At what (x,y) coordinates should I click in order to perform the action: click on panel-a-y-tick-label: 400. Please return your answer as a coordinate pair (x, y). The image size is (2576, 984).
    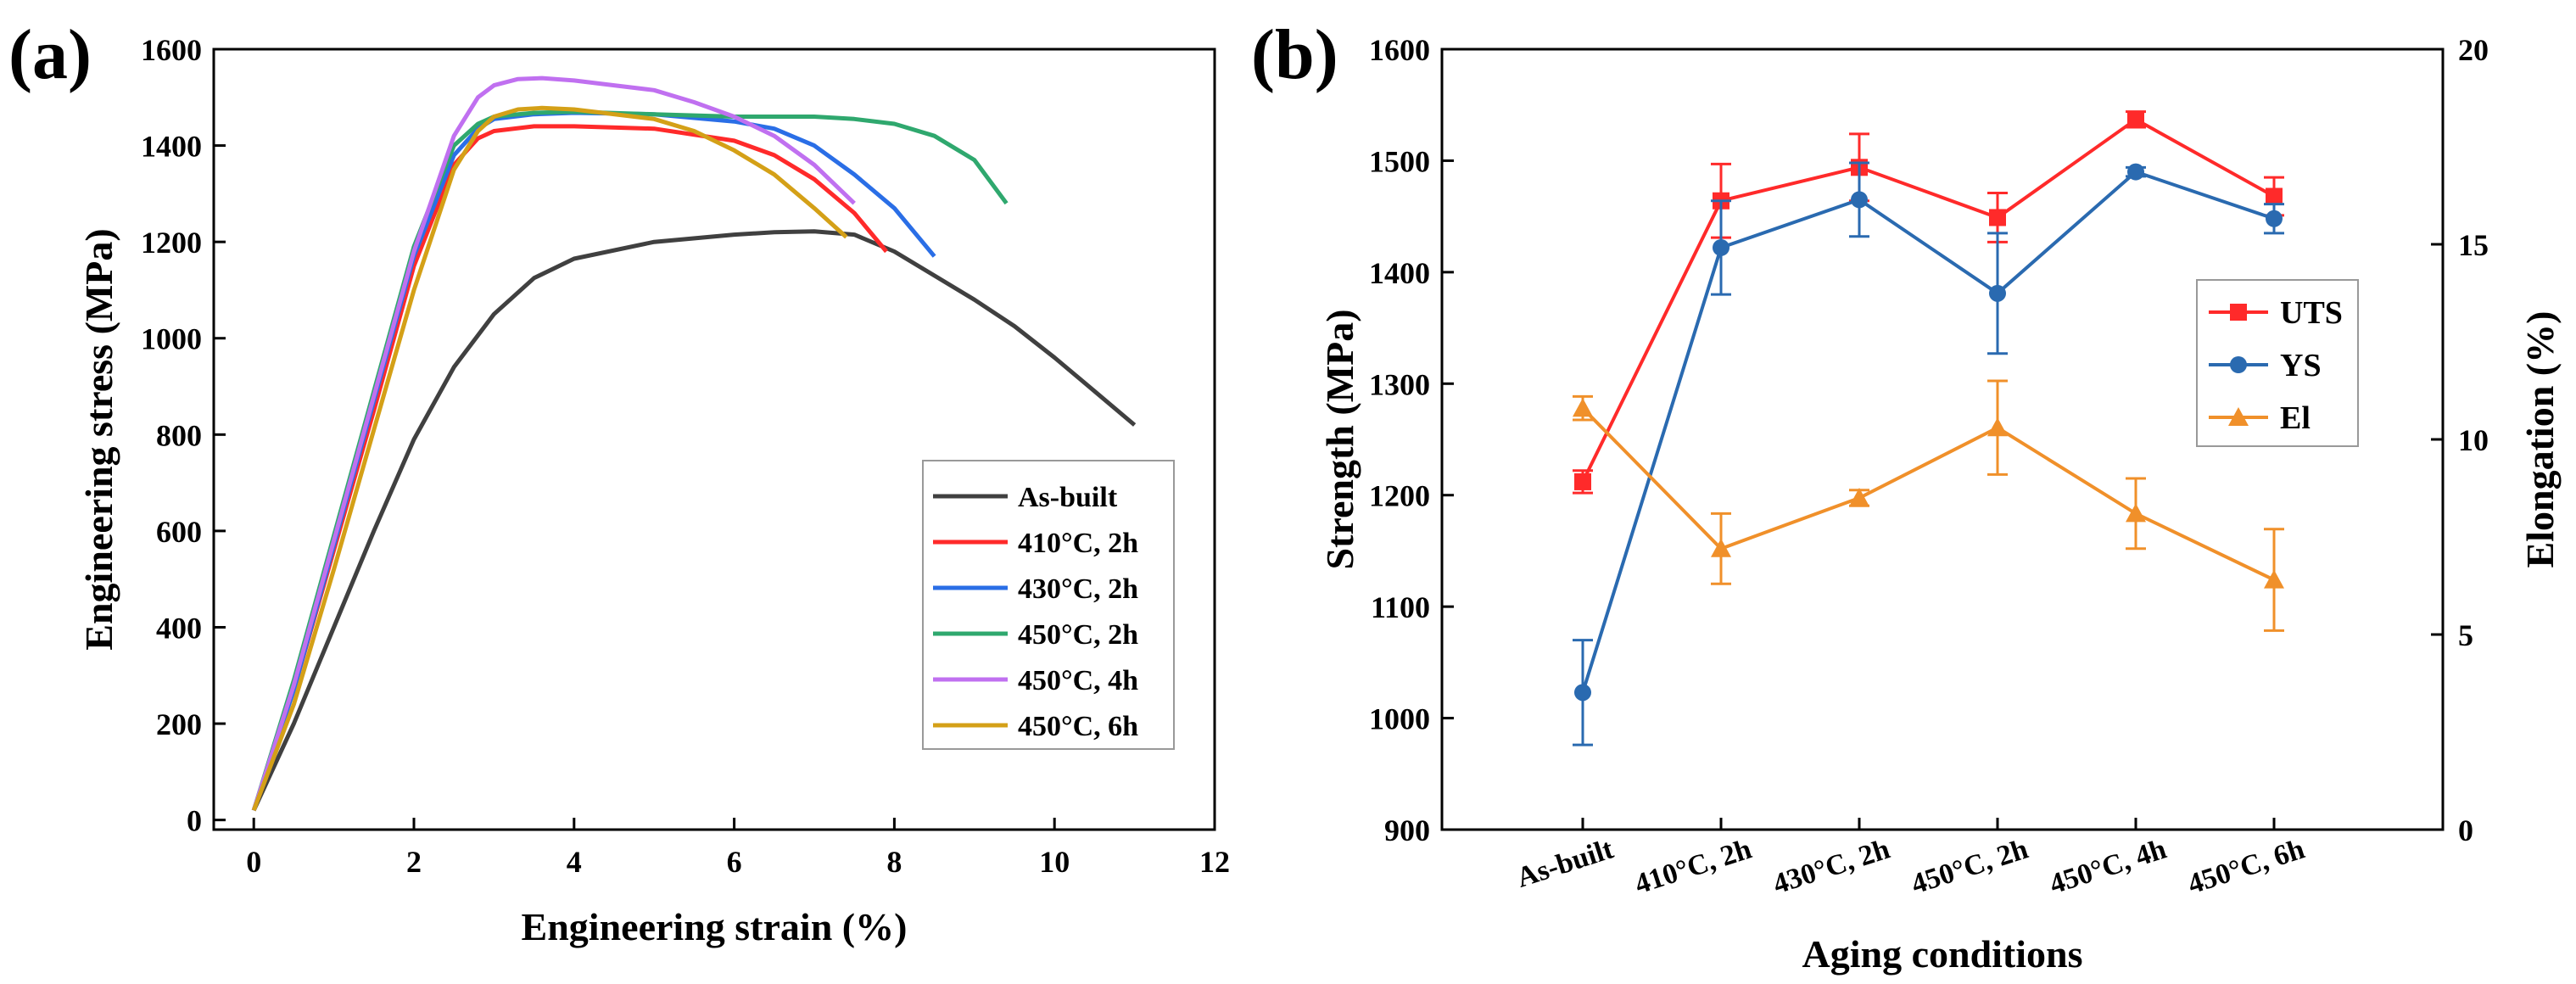
    Looking at the image, I should click on (179, 628).